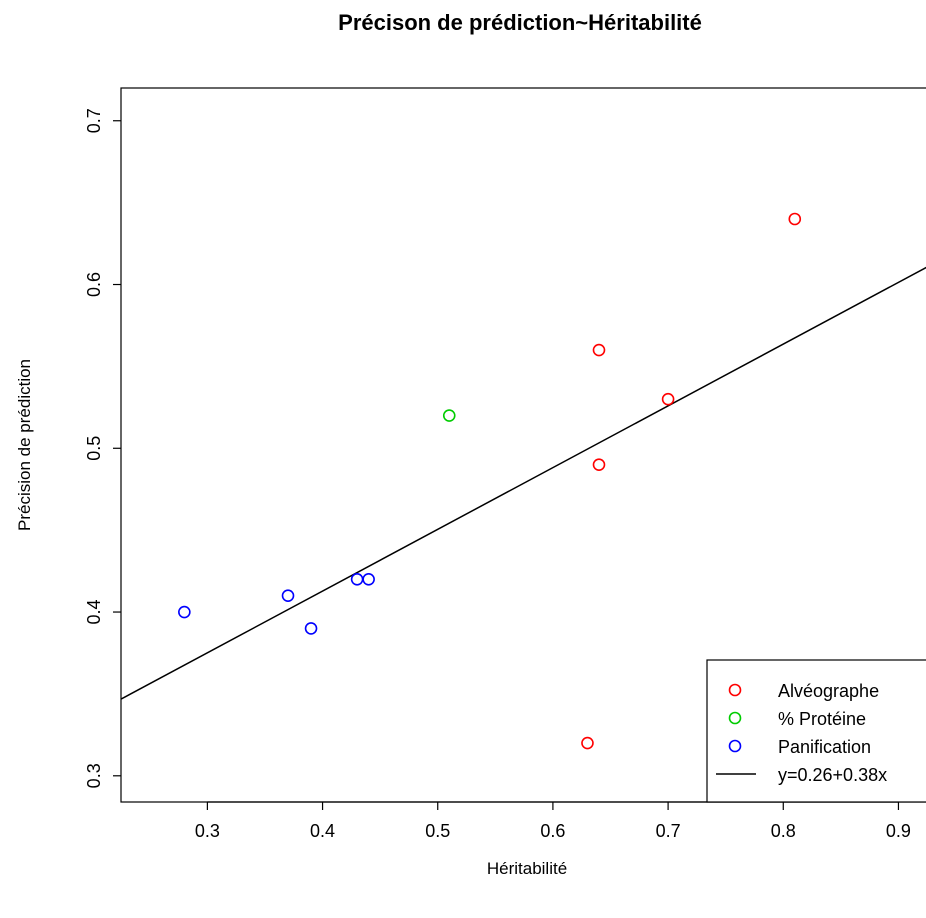  I want to click on x-axis-label: Héritabilité, so click(527, 868).